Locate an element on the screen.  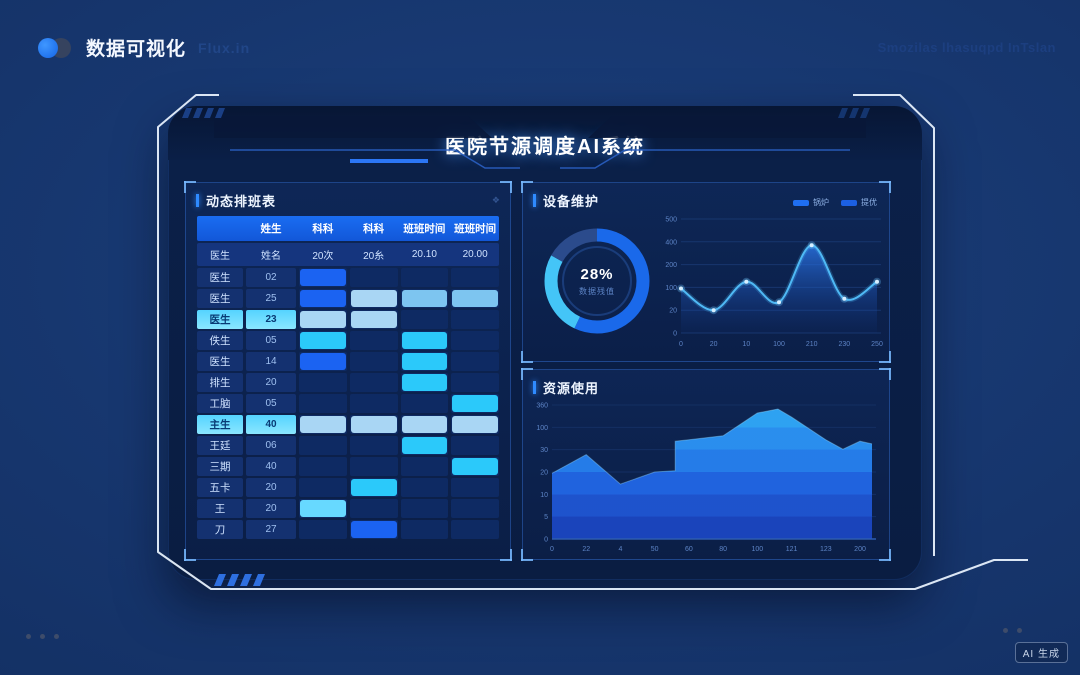
logo-dot-blue is located at coordinates (48, 47).